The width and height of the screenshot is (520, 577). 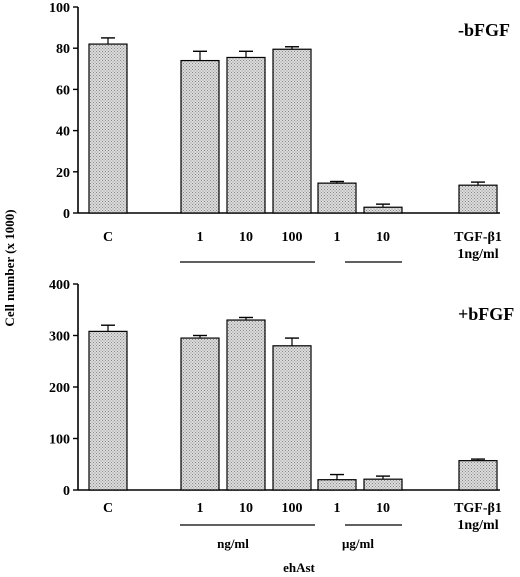 What do you see at coordinates (59, 337) in the screenshot?
I see `bottom-y-tick-label: 300` at bounding box center [59, 337].